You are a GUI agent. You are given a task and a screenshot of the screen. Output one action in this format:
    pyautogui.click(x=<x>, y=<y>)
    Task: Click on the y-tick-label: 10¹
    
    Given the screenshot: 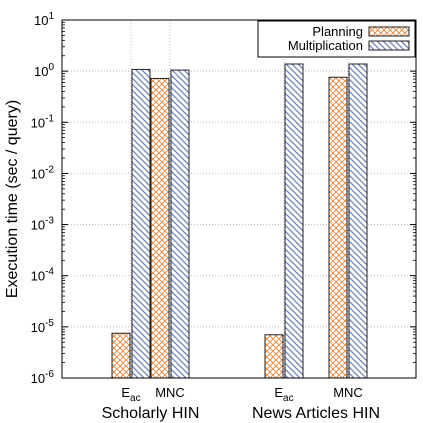 What is the action you would take?
    pyautogui.click(x=44, y=19)
    